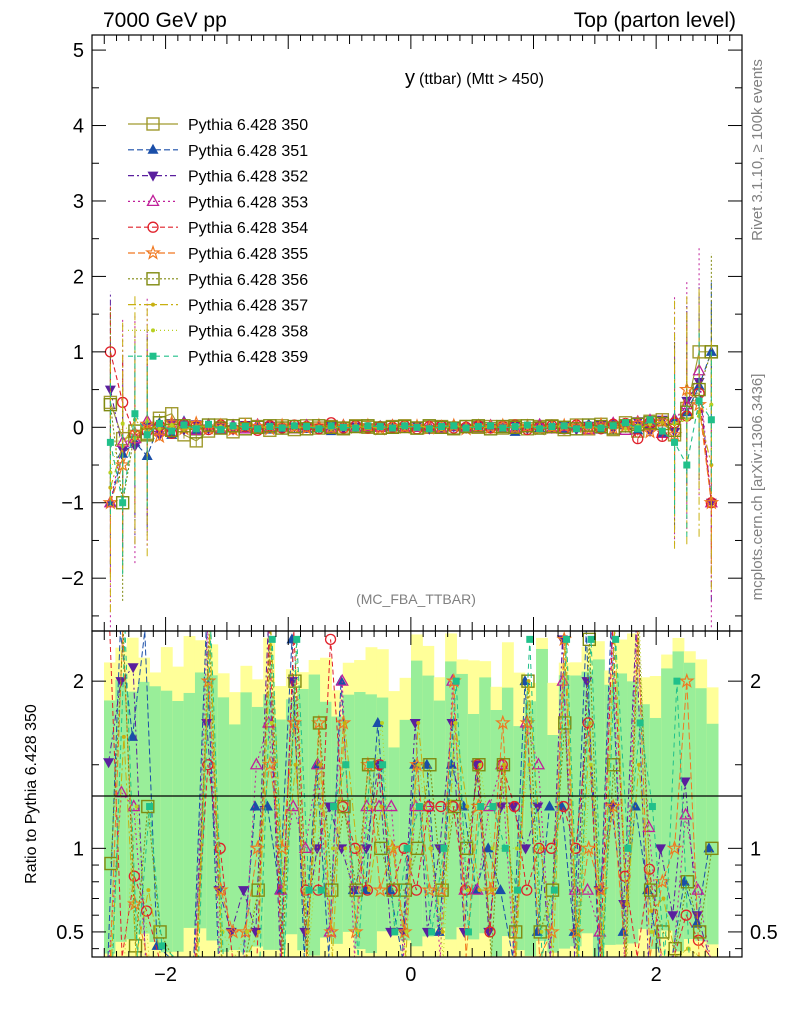 Image resolution: width=786 pixels, height=1024 pixels. I want to click on legend-entry: Pythia 6.428 357, so click(218, 306).